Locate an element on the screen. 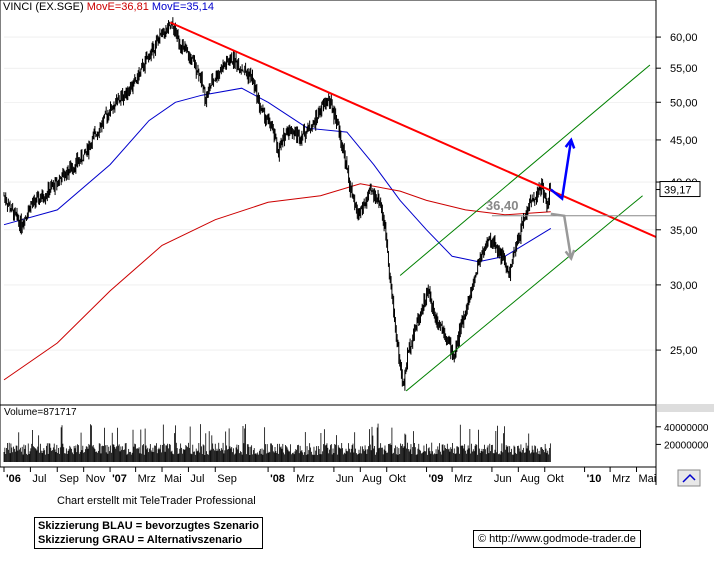 The height and width of the screenshot is (562, 714). legend-gray: Skizzierung GRAU = Alternativszenario is located at coordinates (140, 540).